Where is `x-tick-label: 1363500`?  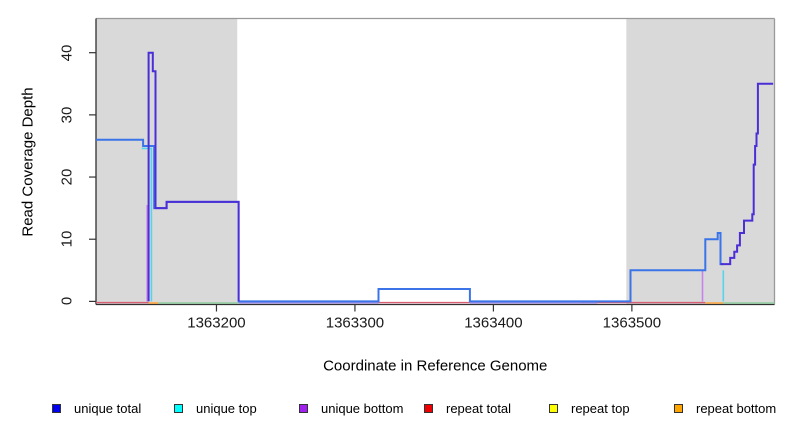 x-tick-label: 1363500 is located at coordinates (632, 323).